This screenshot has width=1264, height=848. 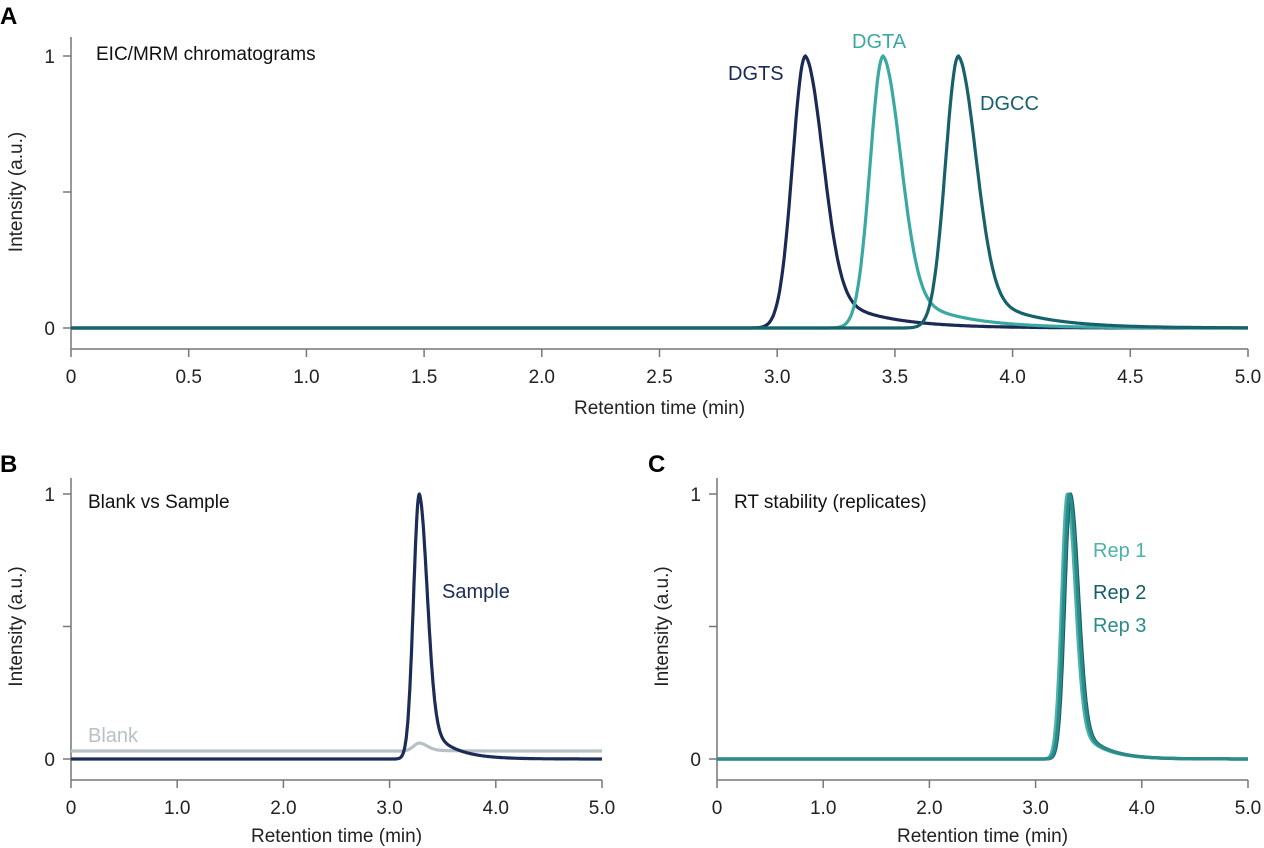 What do you see at coordinates (336, 626) in the screenshot?
I see `series-line-sample` at bounding box center [336, 626].